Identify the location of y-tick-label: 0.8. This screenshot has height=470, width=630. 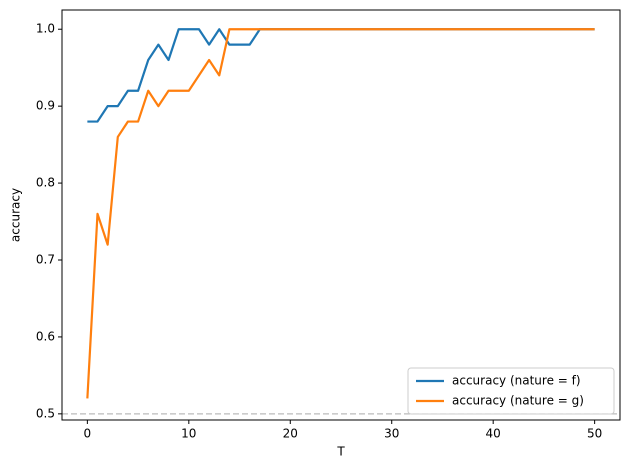
(45, 183).